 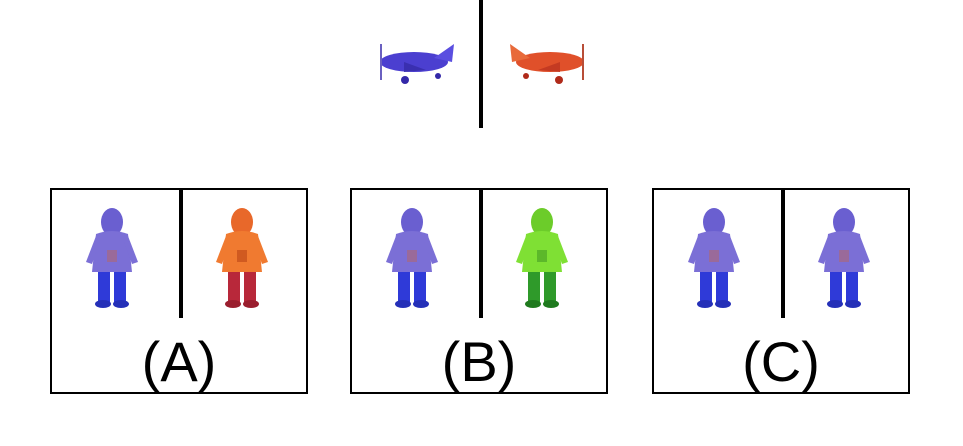 What do you see at coordinates (179, 361) in the screenshot?
I see `option-label: (A)` at bounding box center [179, 361].